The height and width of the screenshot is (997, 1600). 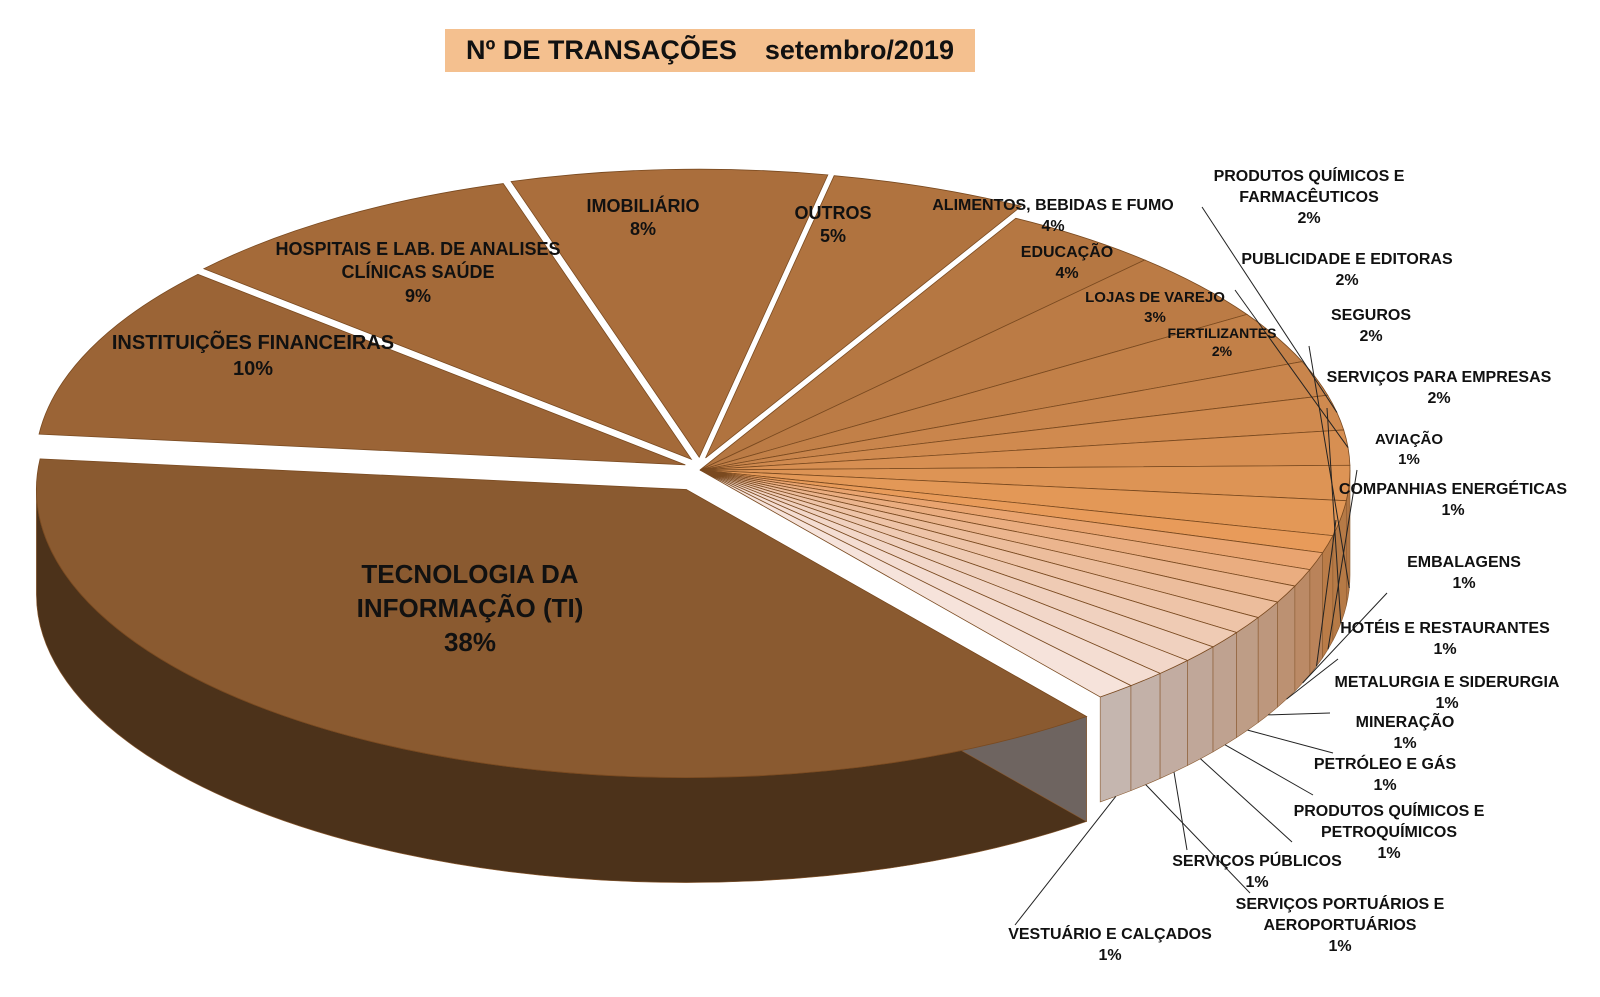 I want to click on slice-label: SERVIÇOS PARA EMPRESAS 2%, so click(x=1439, y=389).